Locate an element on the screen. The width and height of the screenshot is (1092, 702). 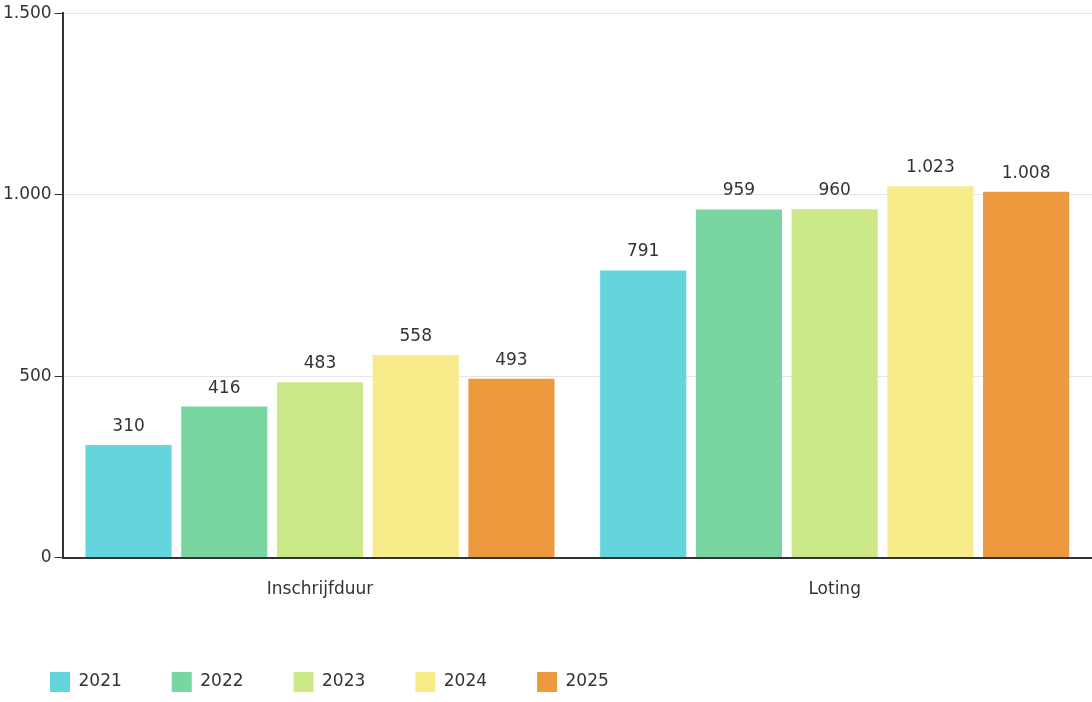
legend-label: 2021 is located at coordinates (100, 680).